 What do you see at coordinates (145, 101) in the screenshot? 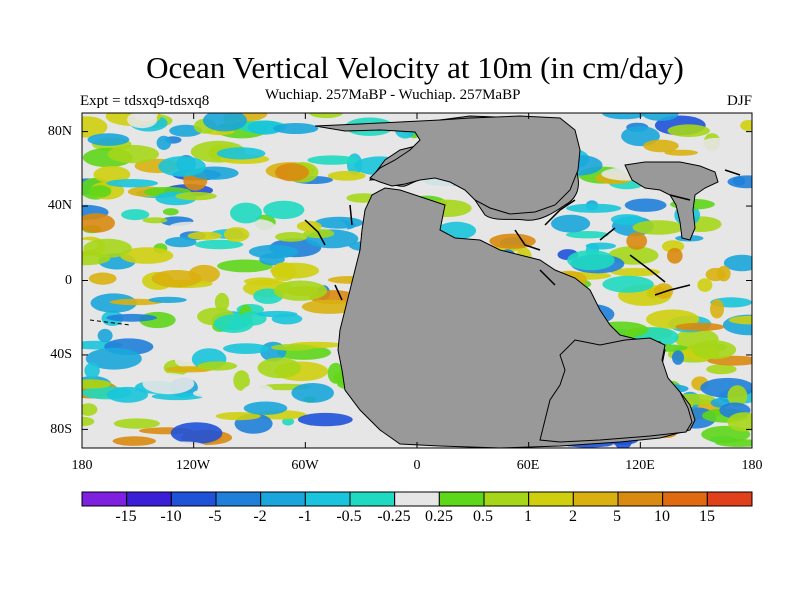
I see `experiment-label: Expt = tdsxq9-tdsxq8` at bounding box center [145, 101].